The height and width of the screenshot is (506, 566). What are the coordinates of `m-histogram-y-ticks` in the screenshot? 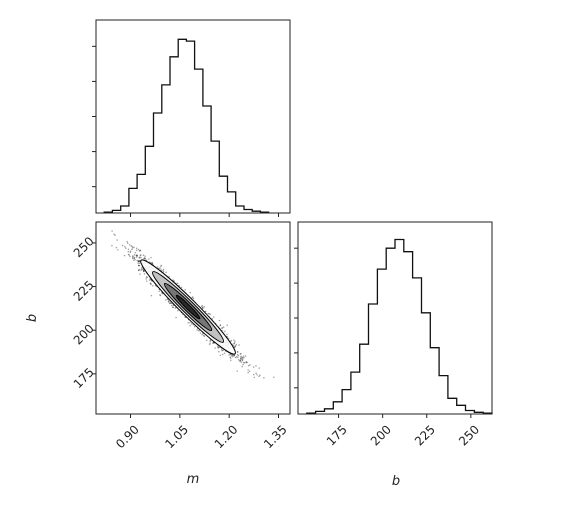 It's located at (94, 116).